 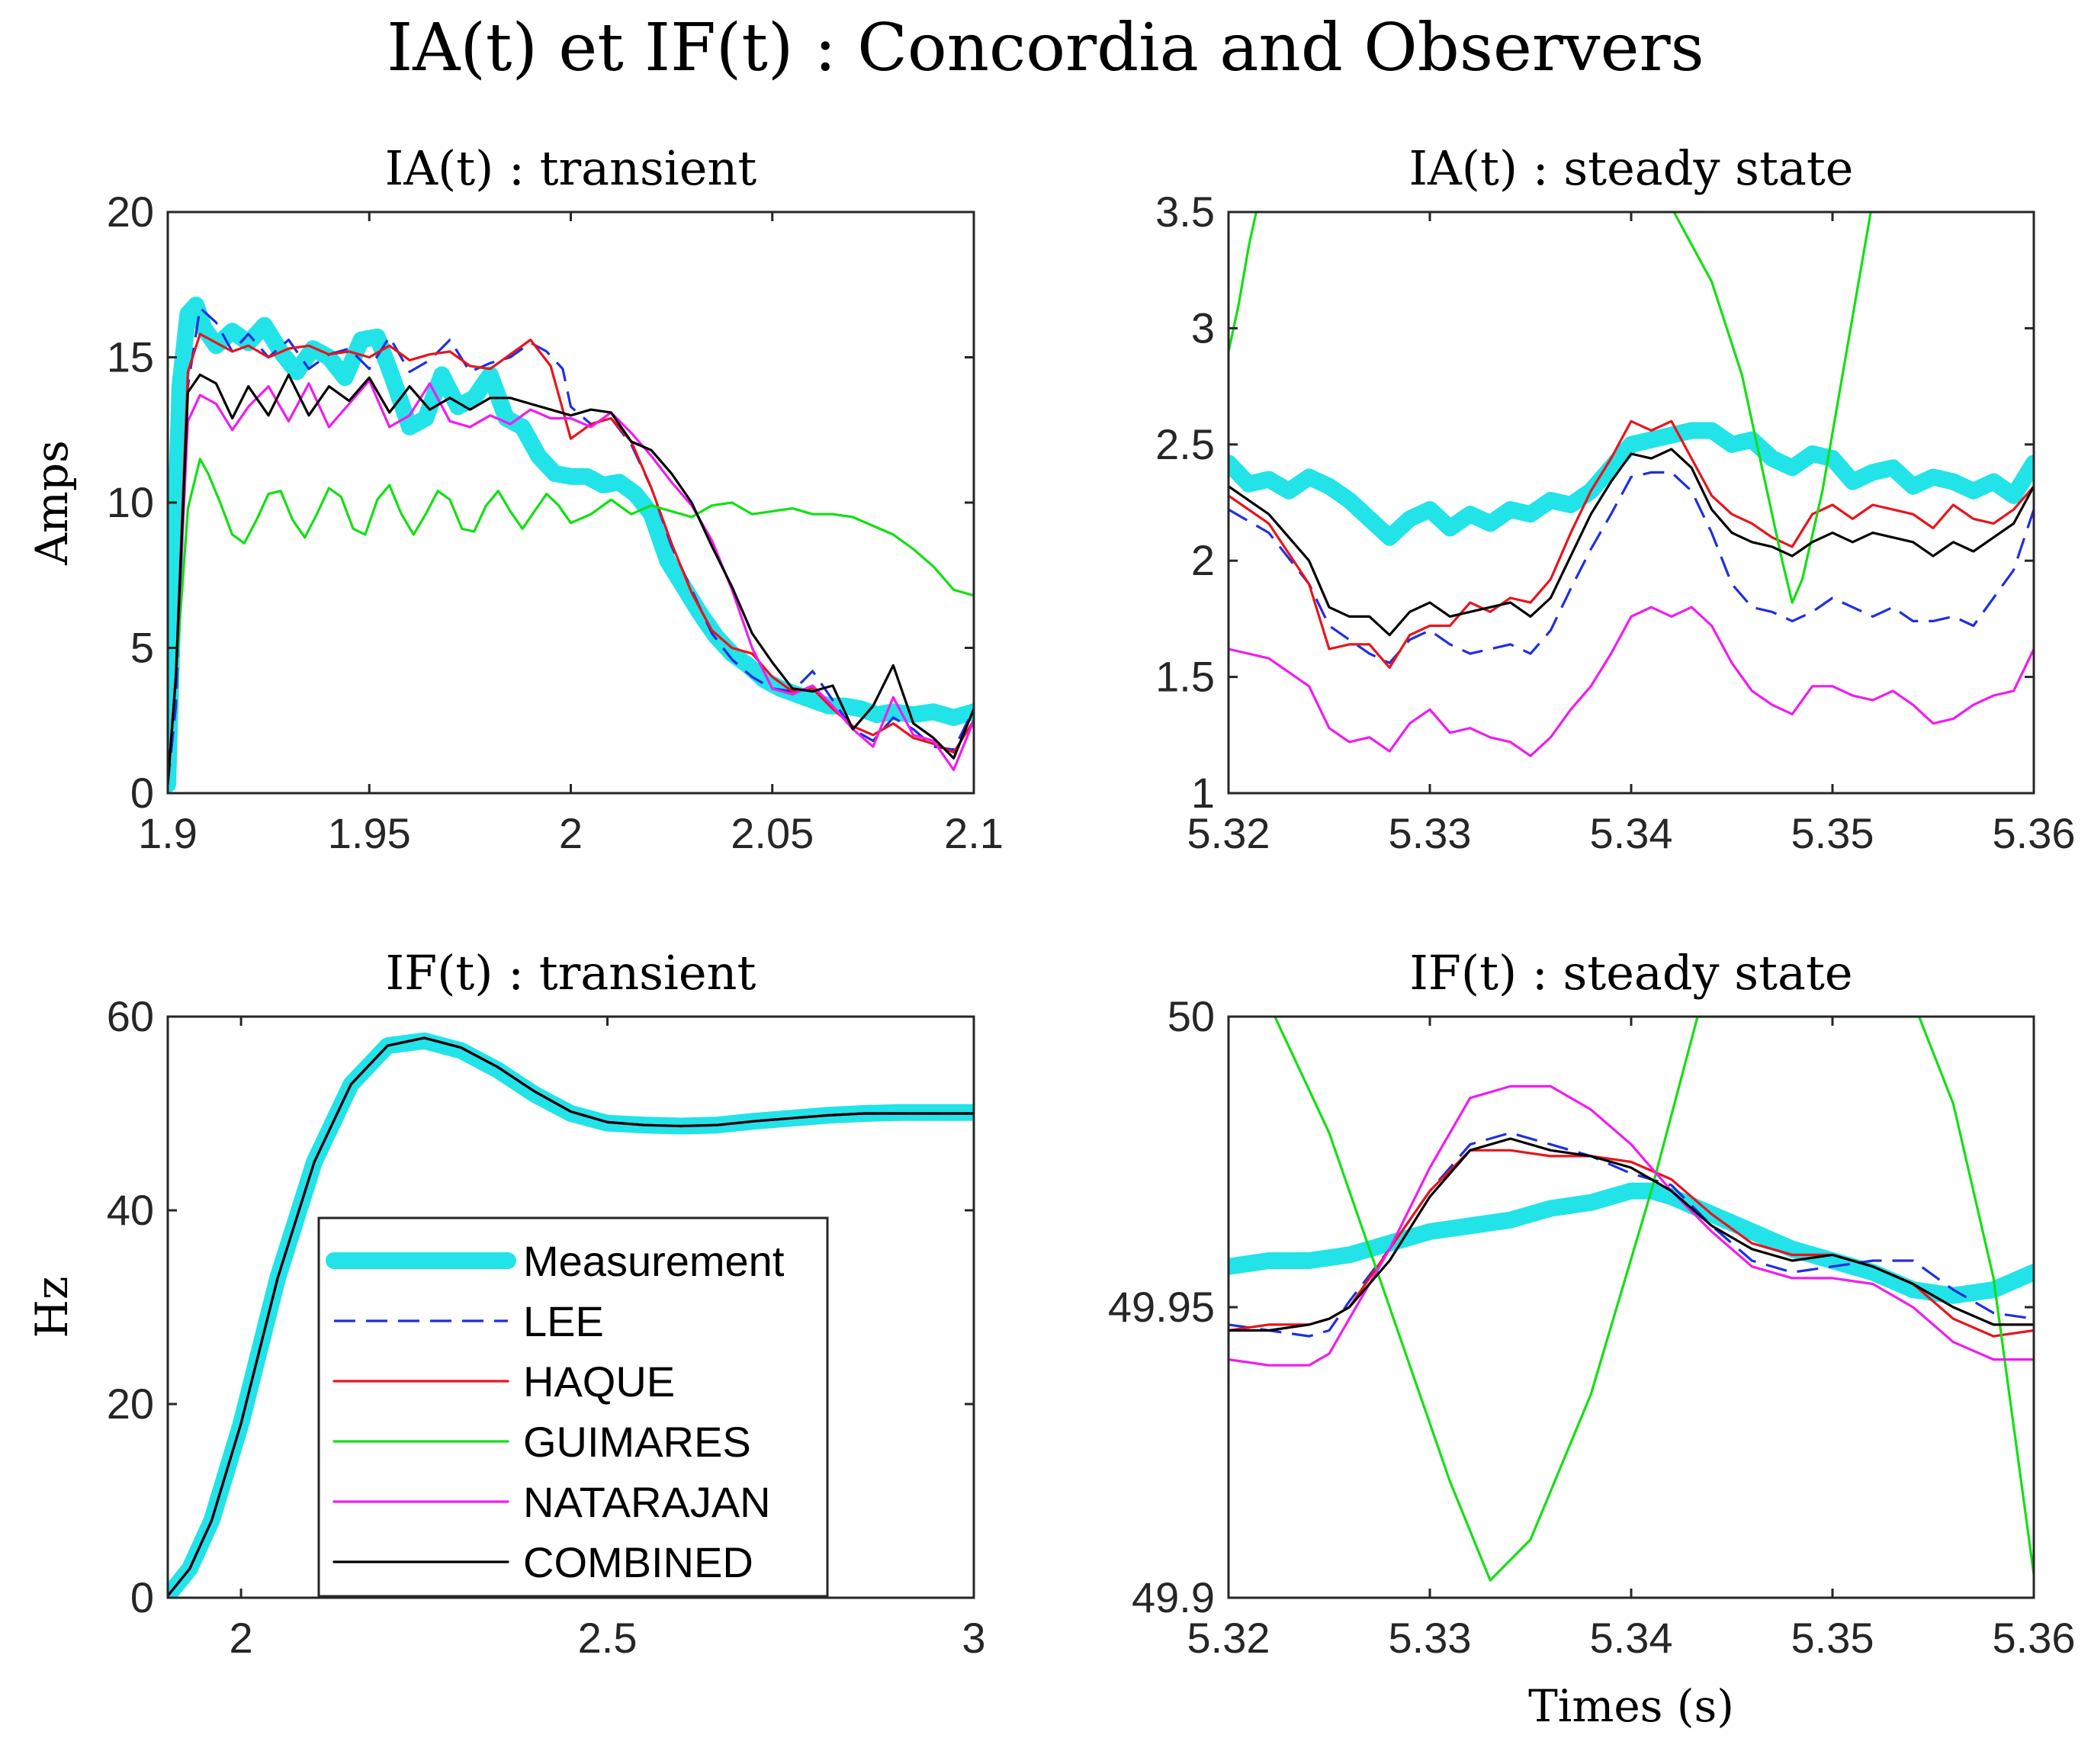 I want to click on if-steady-xtick-label: 5.35, so click(x=1832, y=1638).